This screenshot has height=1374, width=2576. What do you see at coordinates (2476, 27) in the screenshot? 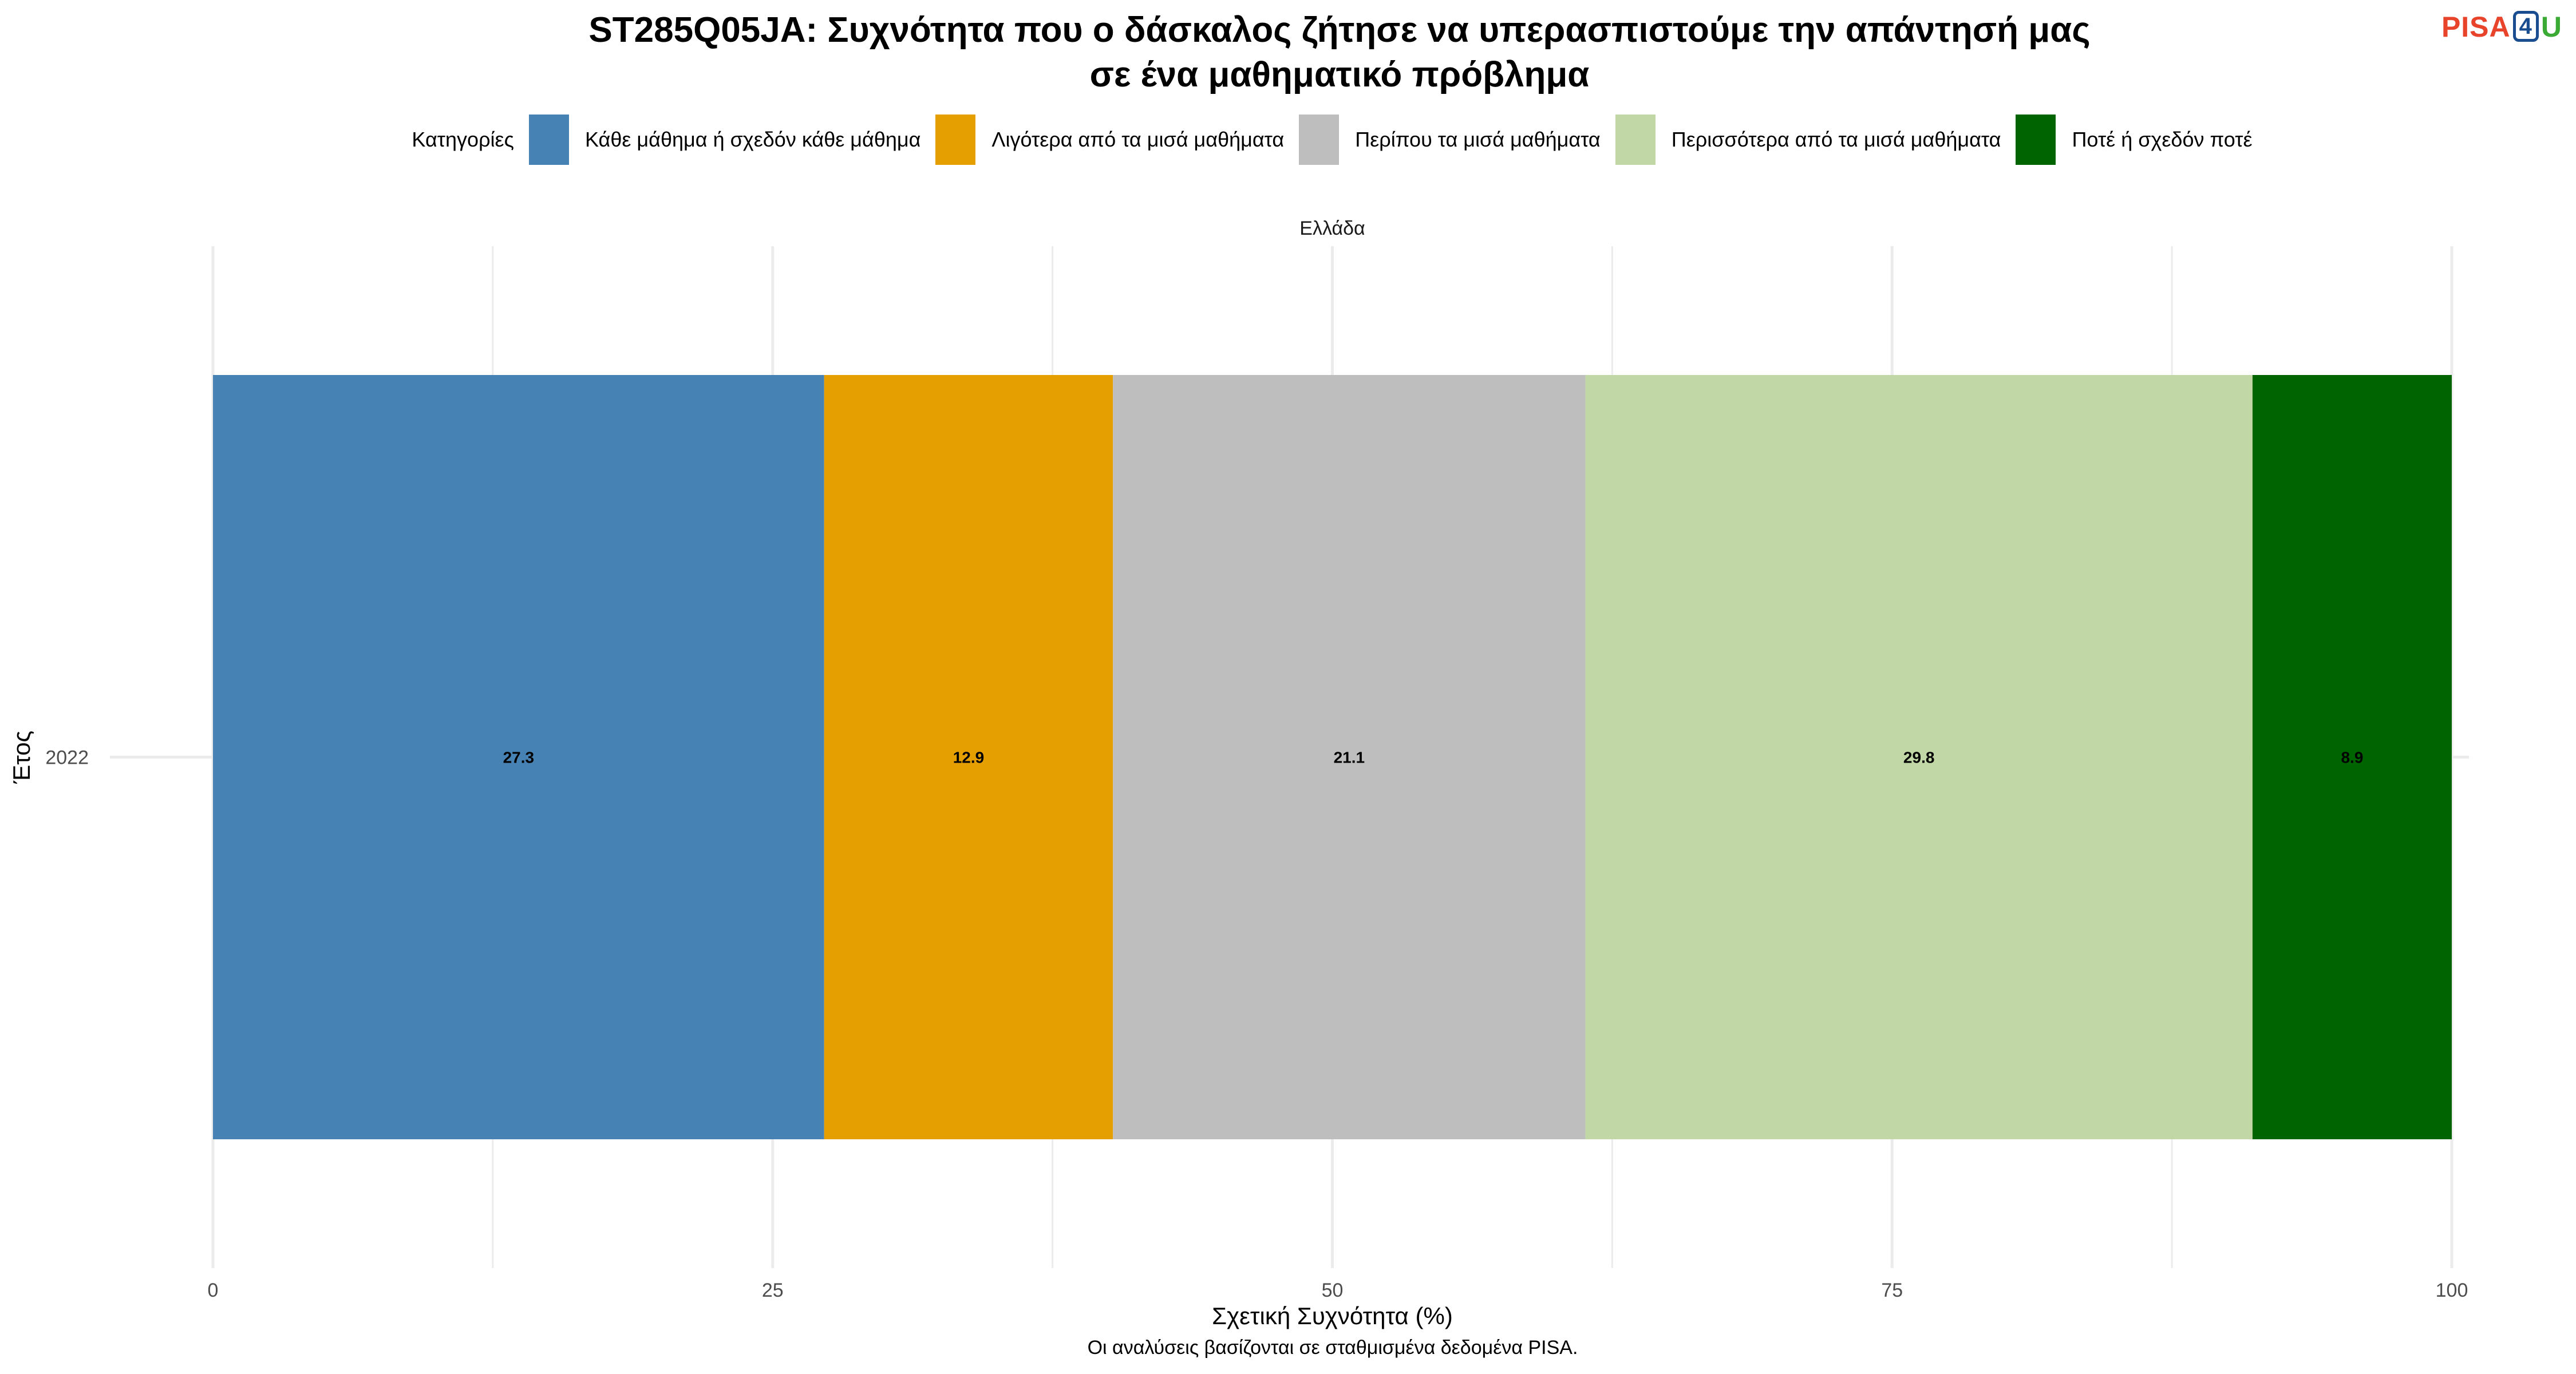
I see `logo-text-pisa: PISA` at bounding box center [2476, 27].